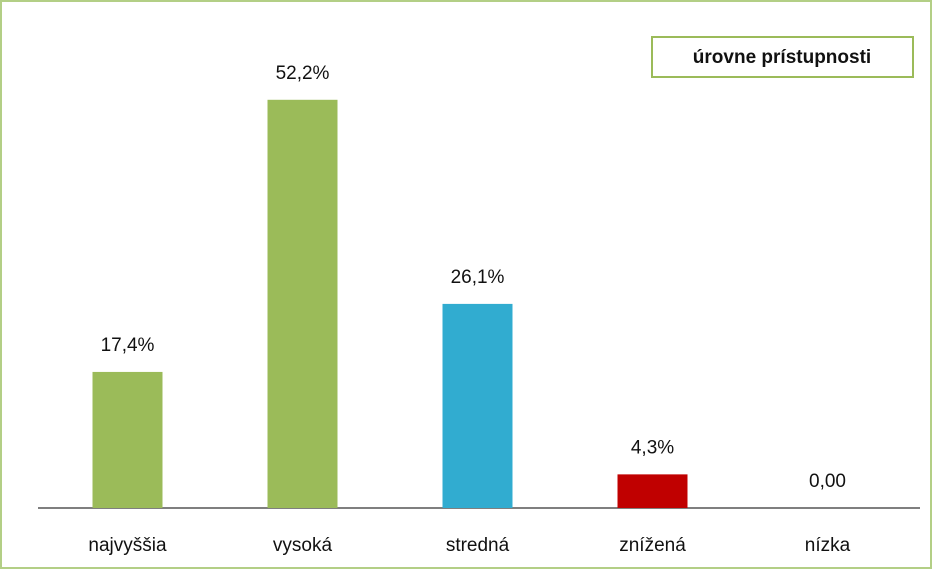 This screenshot has height=569, width=932. I want to click on title-box, so click(782, 57).